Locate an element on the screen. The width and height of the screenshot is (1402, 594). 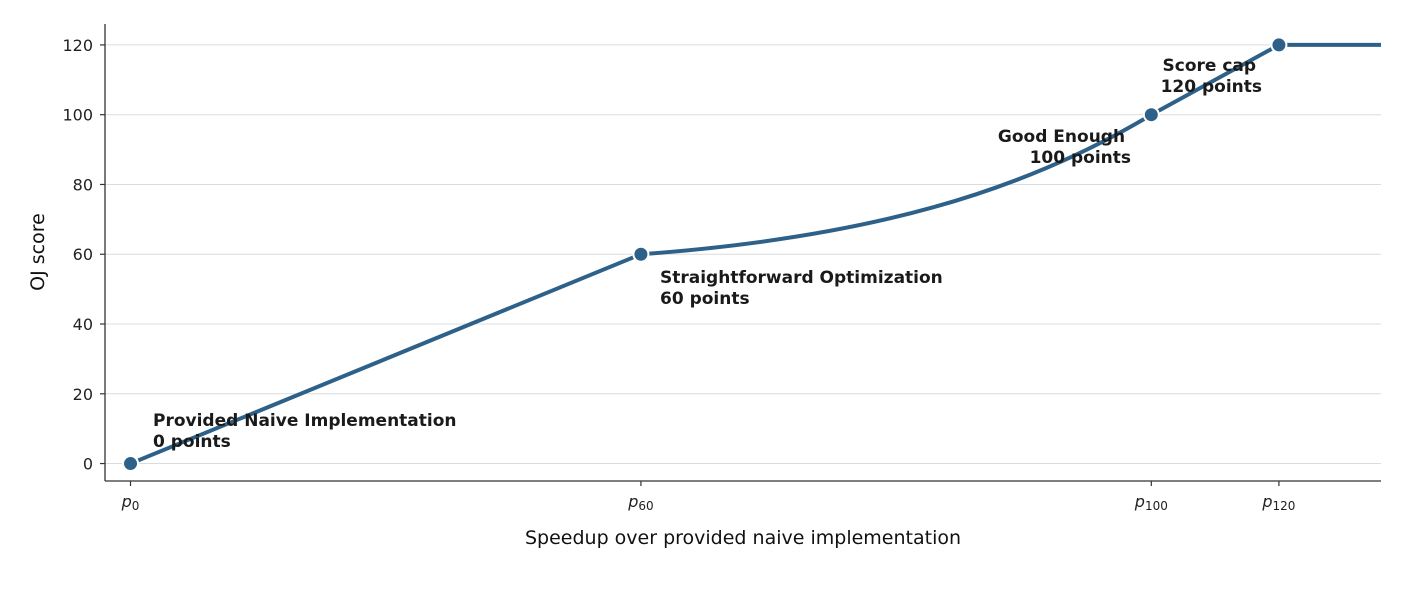
y-tick-label: 0 is located at coordinates (88, 464).